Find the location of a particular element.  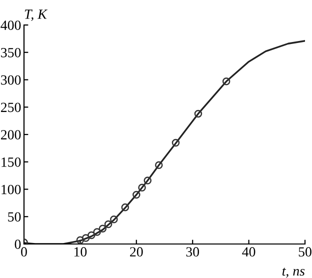

y-tick-label: 0 is located at coordinates (17, 244).